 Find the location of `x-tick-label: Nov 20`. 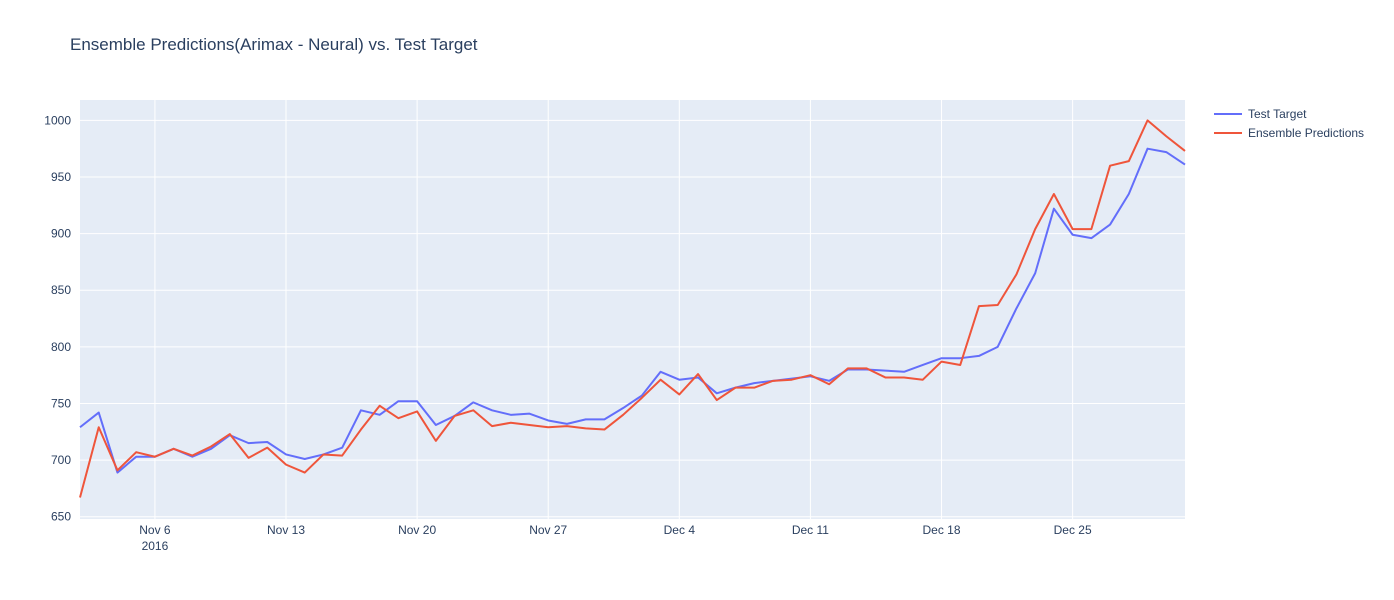

x-tick-label: Nov 20 is located at coordinates (417, 530).